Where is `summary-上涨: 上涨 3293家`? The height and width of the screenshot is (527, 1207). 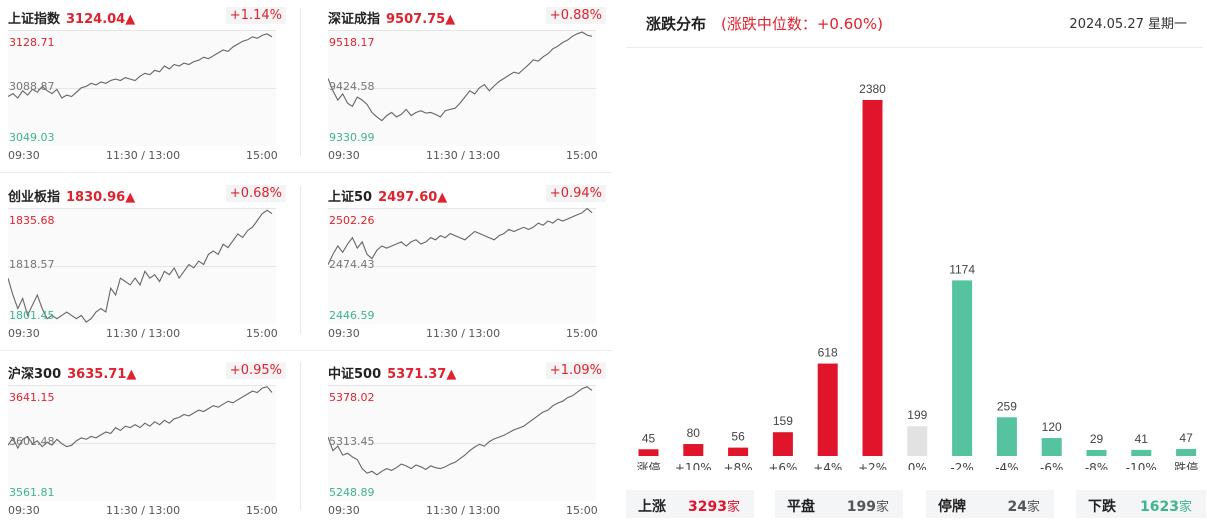 summary-上涨: 上涨 3293家 is located at coordinates (690, 504).